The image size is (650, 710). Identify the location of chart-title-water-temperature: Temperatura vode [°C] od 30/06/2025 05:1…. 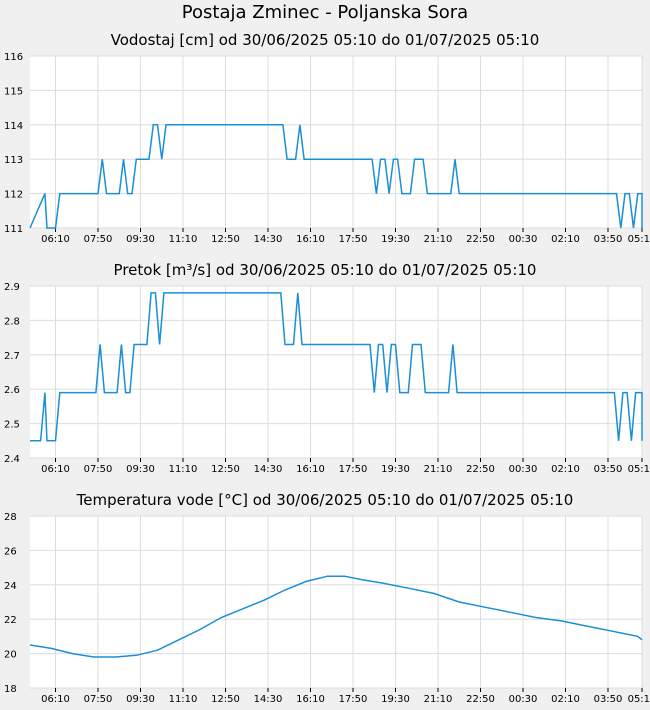
(325, 500).